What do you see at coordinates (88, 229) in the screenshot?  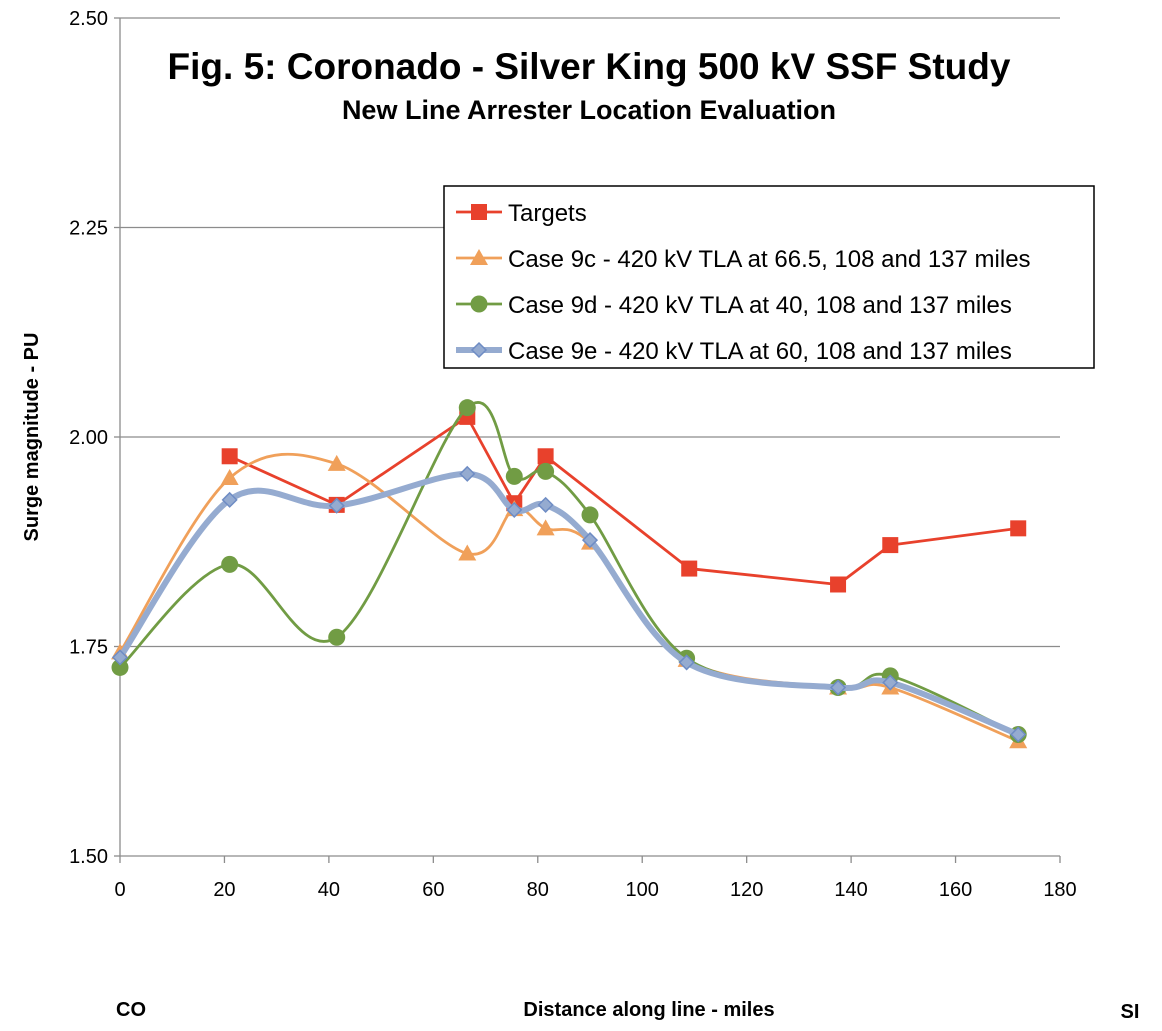 I see `y-tick-label: 2.25` at bounding box center [88, 229].